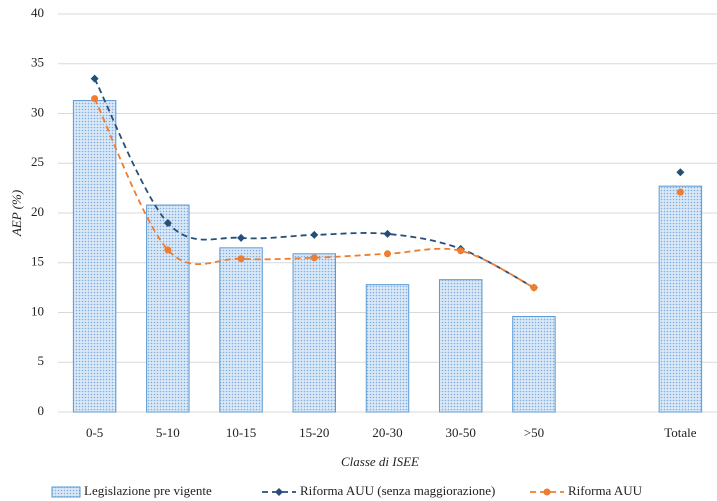 The height and width of the screenshot is (501, 717). What do you see at coordinates (37, 261) in the screenshot?
I see `y-tick-label: 15` at bounding box center [37, 261].